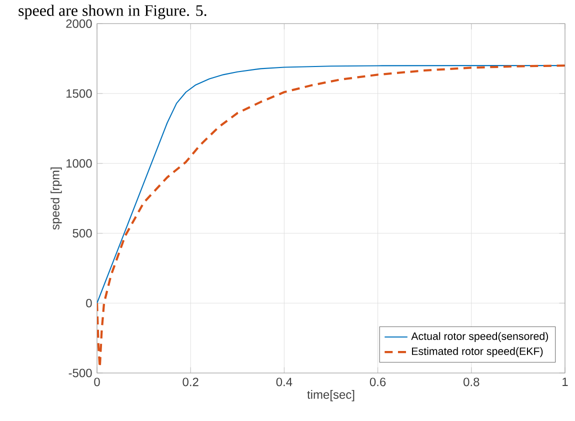  Describe the element at coordinates (479, 337) in the screenshot. I see `legend-label: Actual rotor speed(sensored)` at that location.